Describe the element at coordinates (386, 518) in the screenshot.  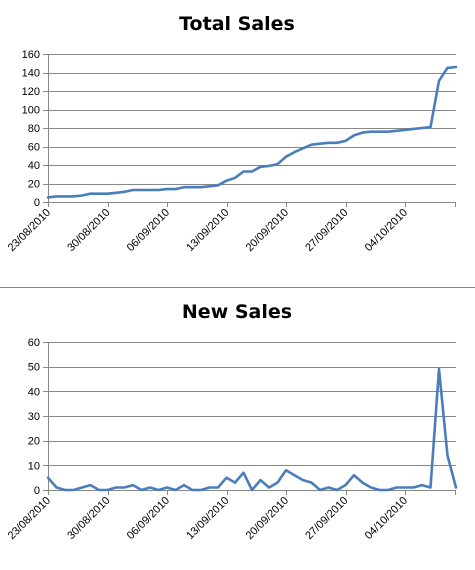
I see `x-tick-label: 04/10/2010` at that location.